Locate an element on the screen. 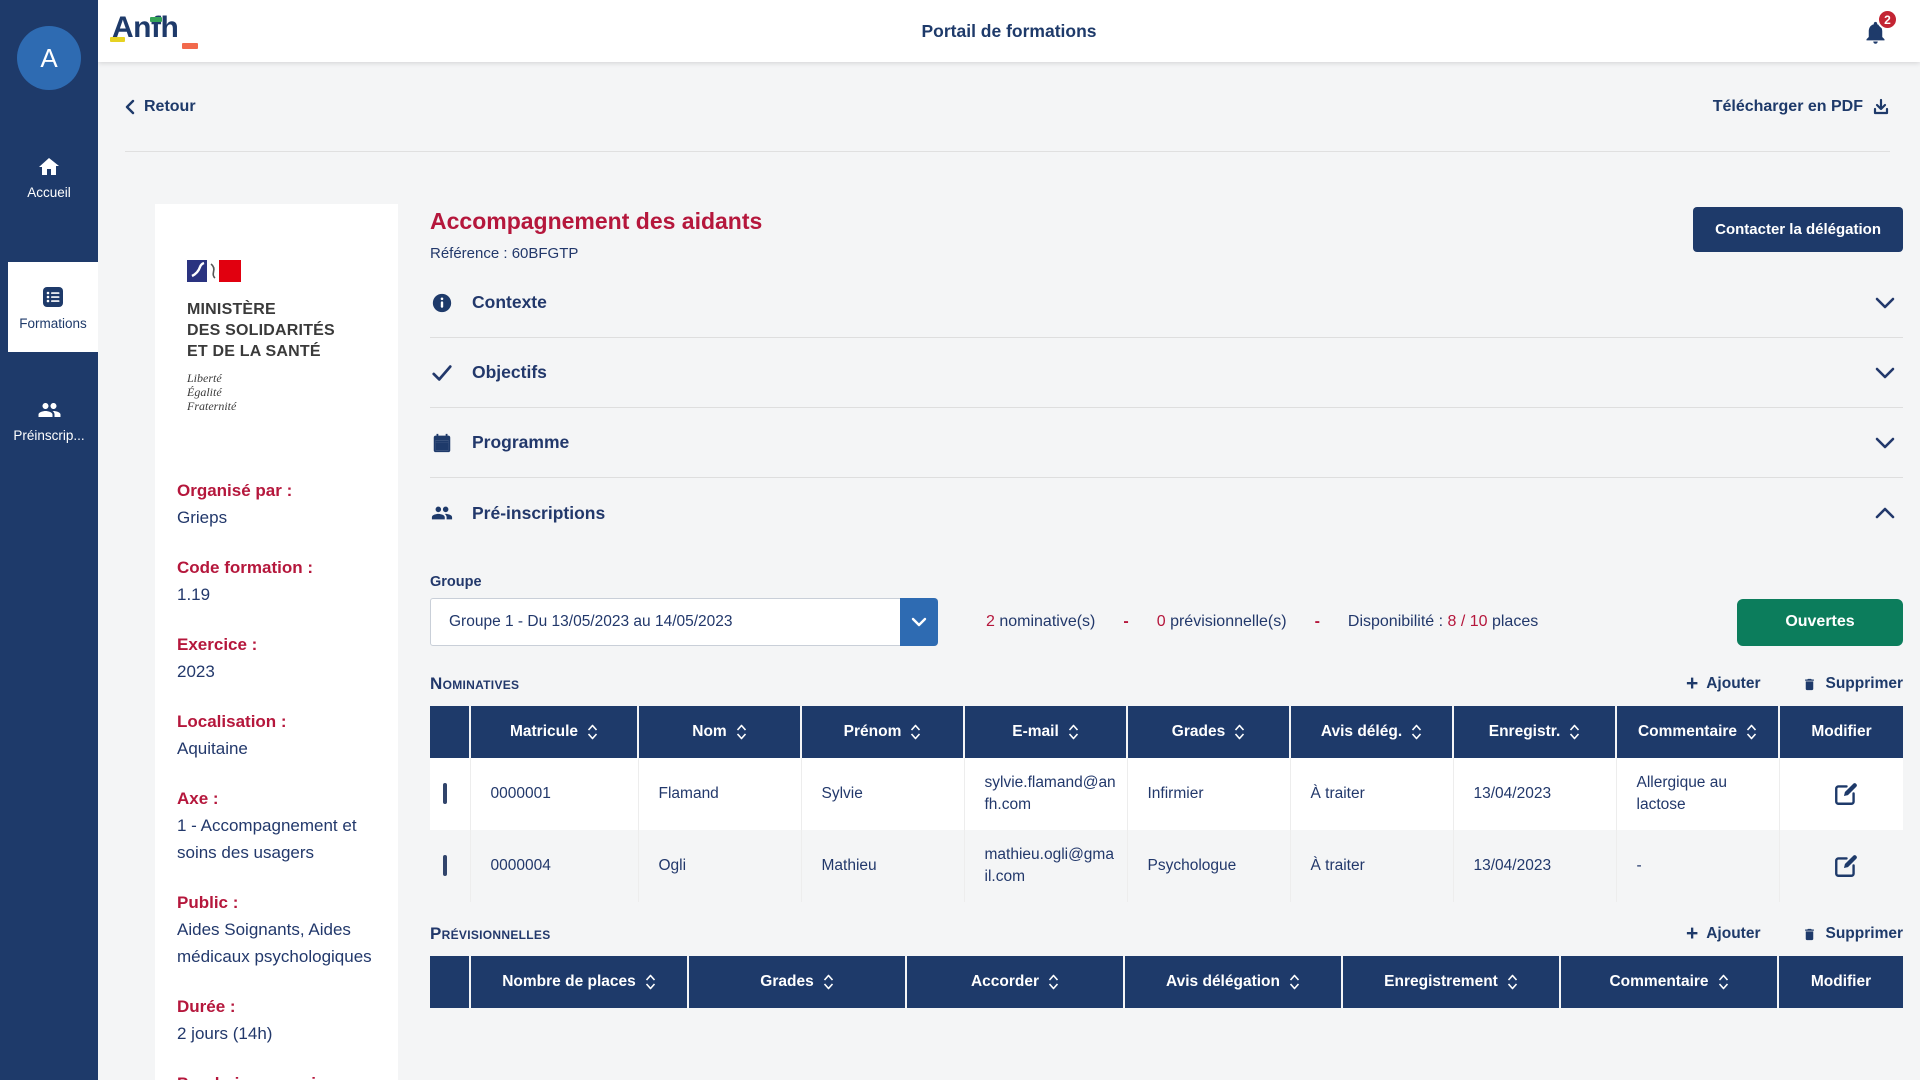  column-header-nom: Nom is located at coordinates (720, 732).